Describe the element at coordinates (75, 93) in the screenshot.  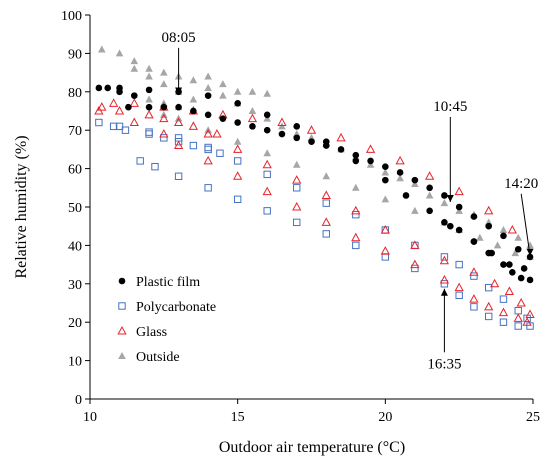
I see `y-tick-label: 80` at that location.